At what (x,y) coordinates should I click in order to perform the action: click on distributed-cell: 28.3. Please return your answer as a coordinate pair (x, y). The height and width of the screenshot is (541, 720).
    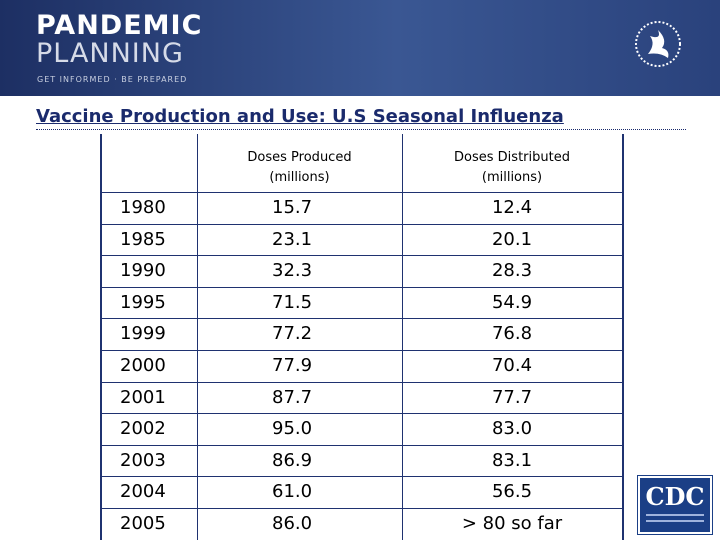
    Looking at the image, I should click on (512, 271).